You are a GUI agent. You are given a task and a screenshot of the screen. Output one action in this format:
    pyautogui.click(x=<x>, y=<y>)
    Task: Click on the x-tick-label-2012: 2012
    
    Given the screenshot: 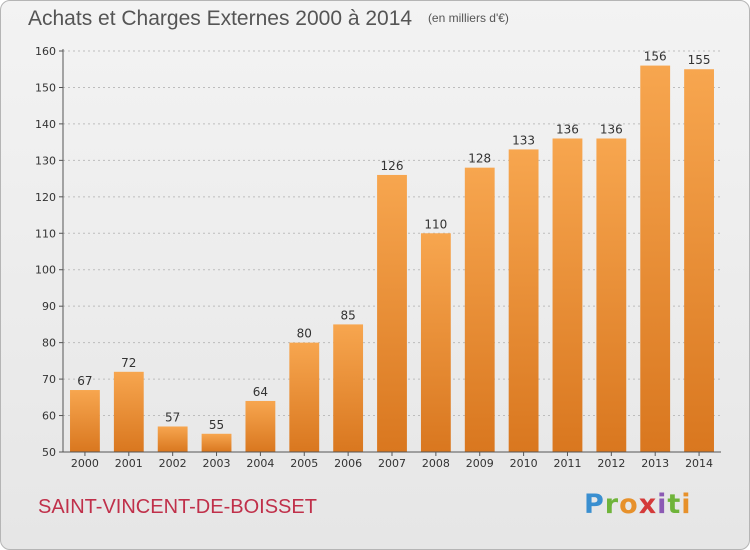 What is the action you would take?
    pyautogui.click(x=611, y=463)
    